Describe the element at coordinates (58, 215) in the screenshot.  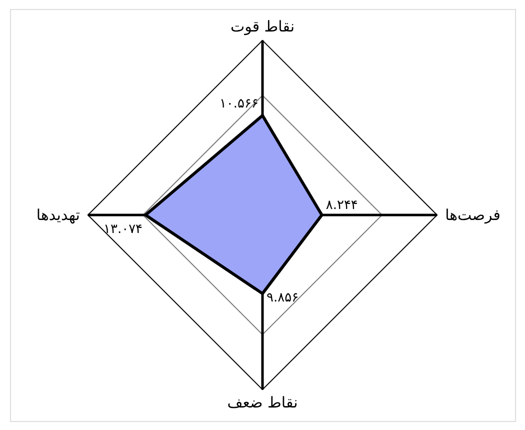
I see `spoke-label: تهدیدها` at that location.